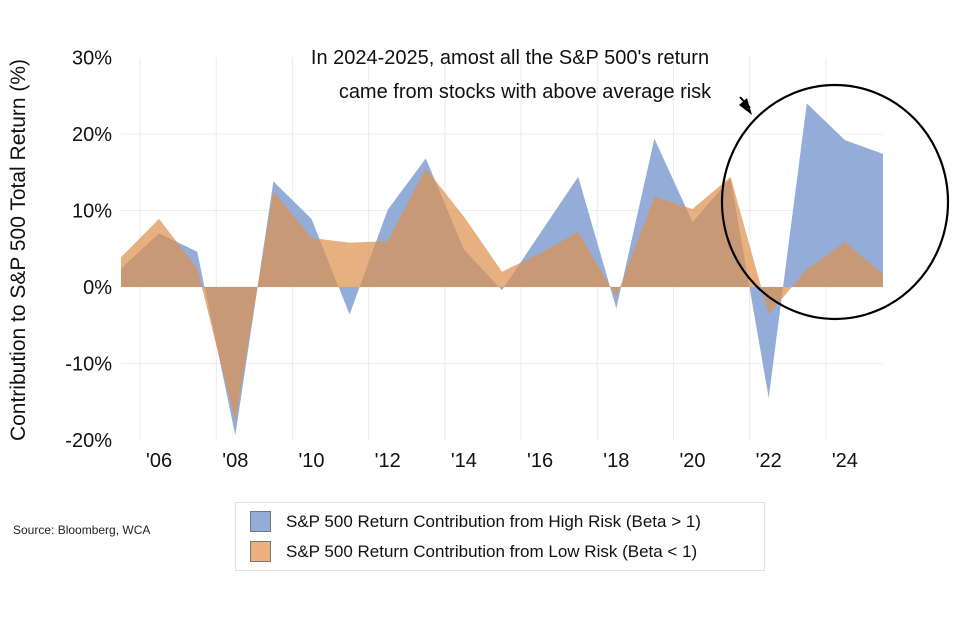 Image resolution: width=975 pixels, height=617 pixels. What do you see at coordinates (464, 461) in the screenshot?
I see `x-tick-label: '14` at bounding box center [464, 461].